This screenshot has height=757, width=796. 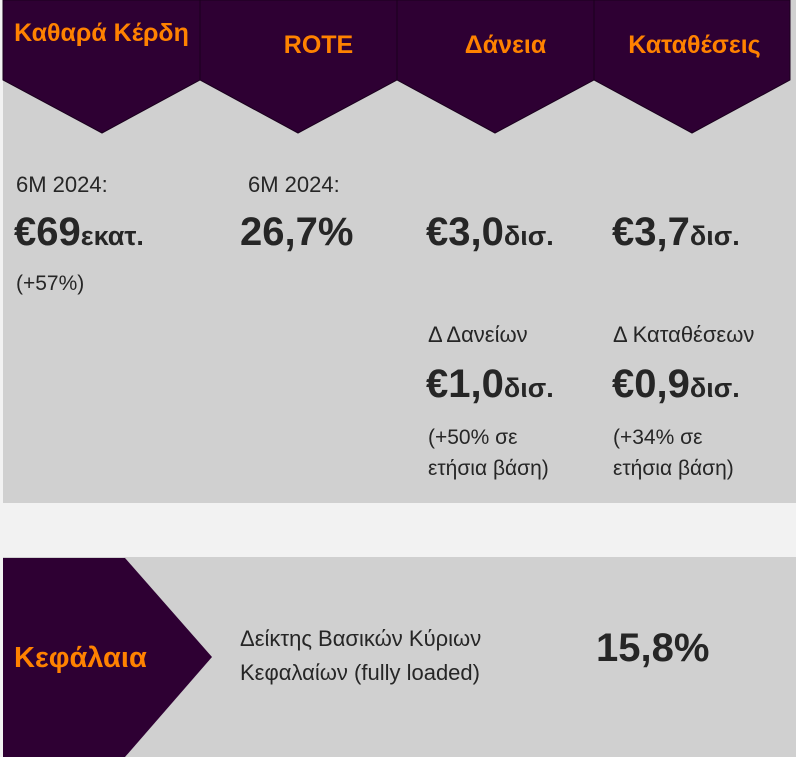 I want to click on net-profit-change: (+57%), so click(x=50, y=283).